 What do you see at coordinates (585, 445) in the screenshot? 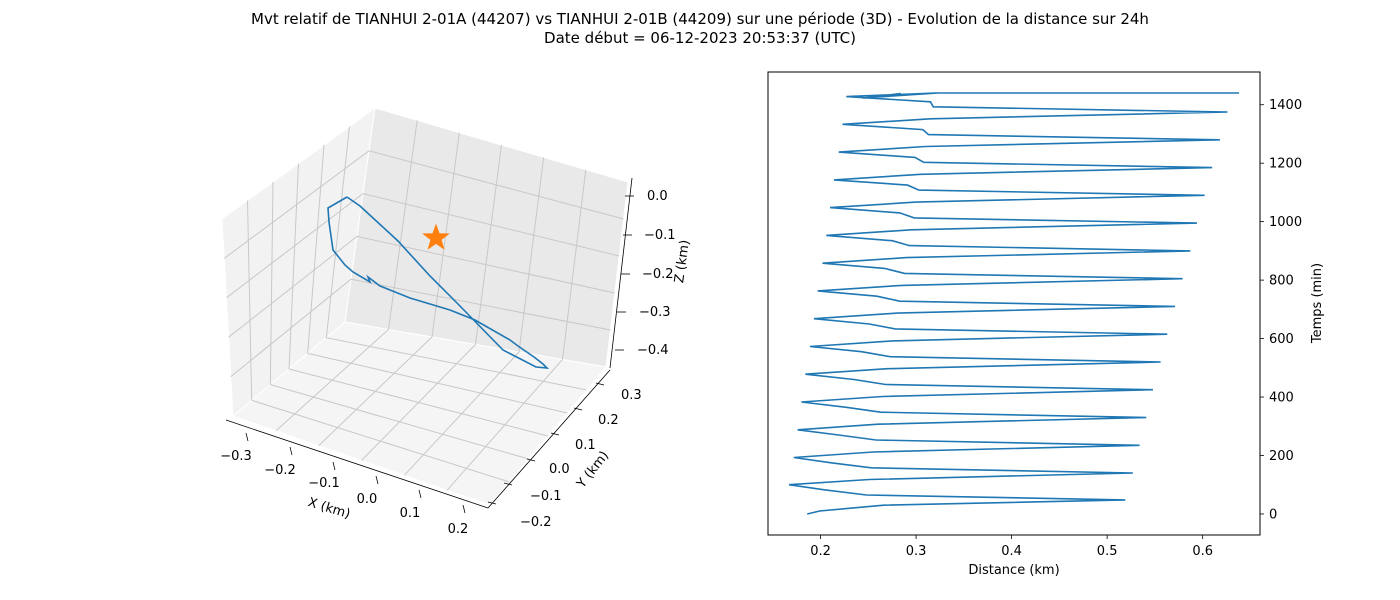
I see `y-tick-label: 0.1` at bounding box center [585, 445].